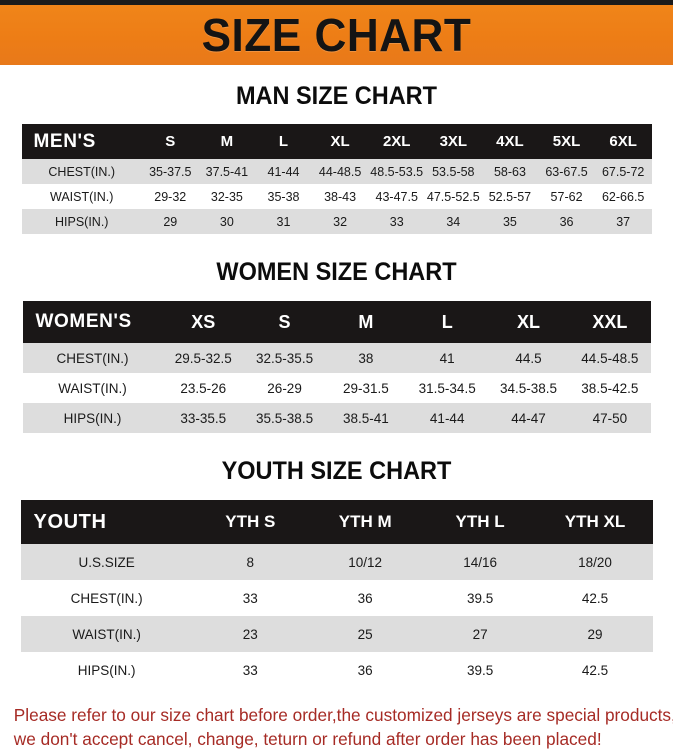 The image size is (673, 751). What do you see at coordinates (366, 358) in the screenshot?
I see `women-cell: 38` at bounding box center [366, 358].